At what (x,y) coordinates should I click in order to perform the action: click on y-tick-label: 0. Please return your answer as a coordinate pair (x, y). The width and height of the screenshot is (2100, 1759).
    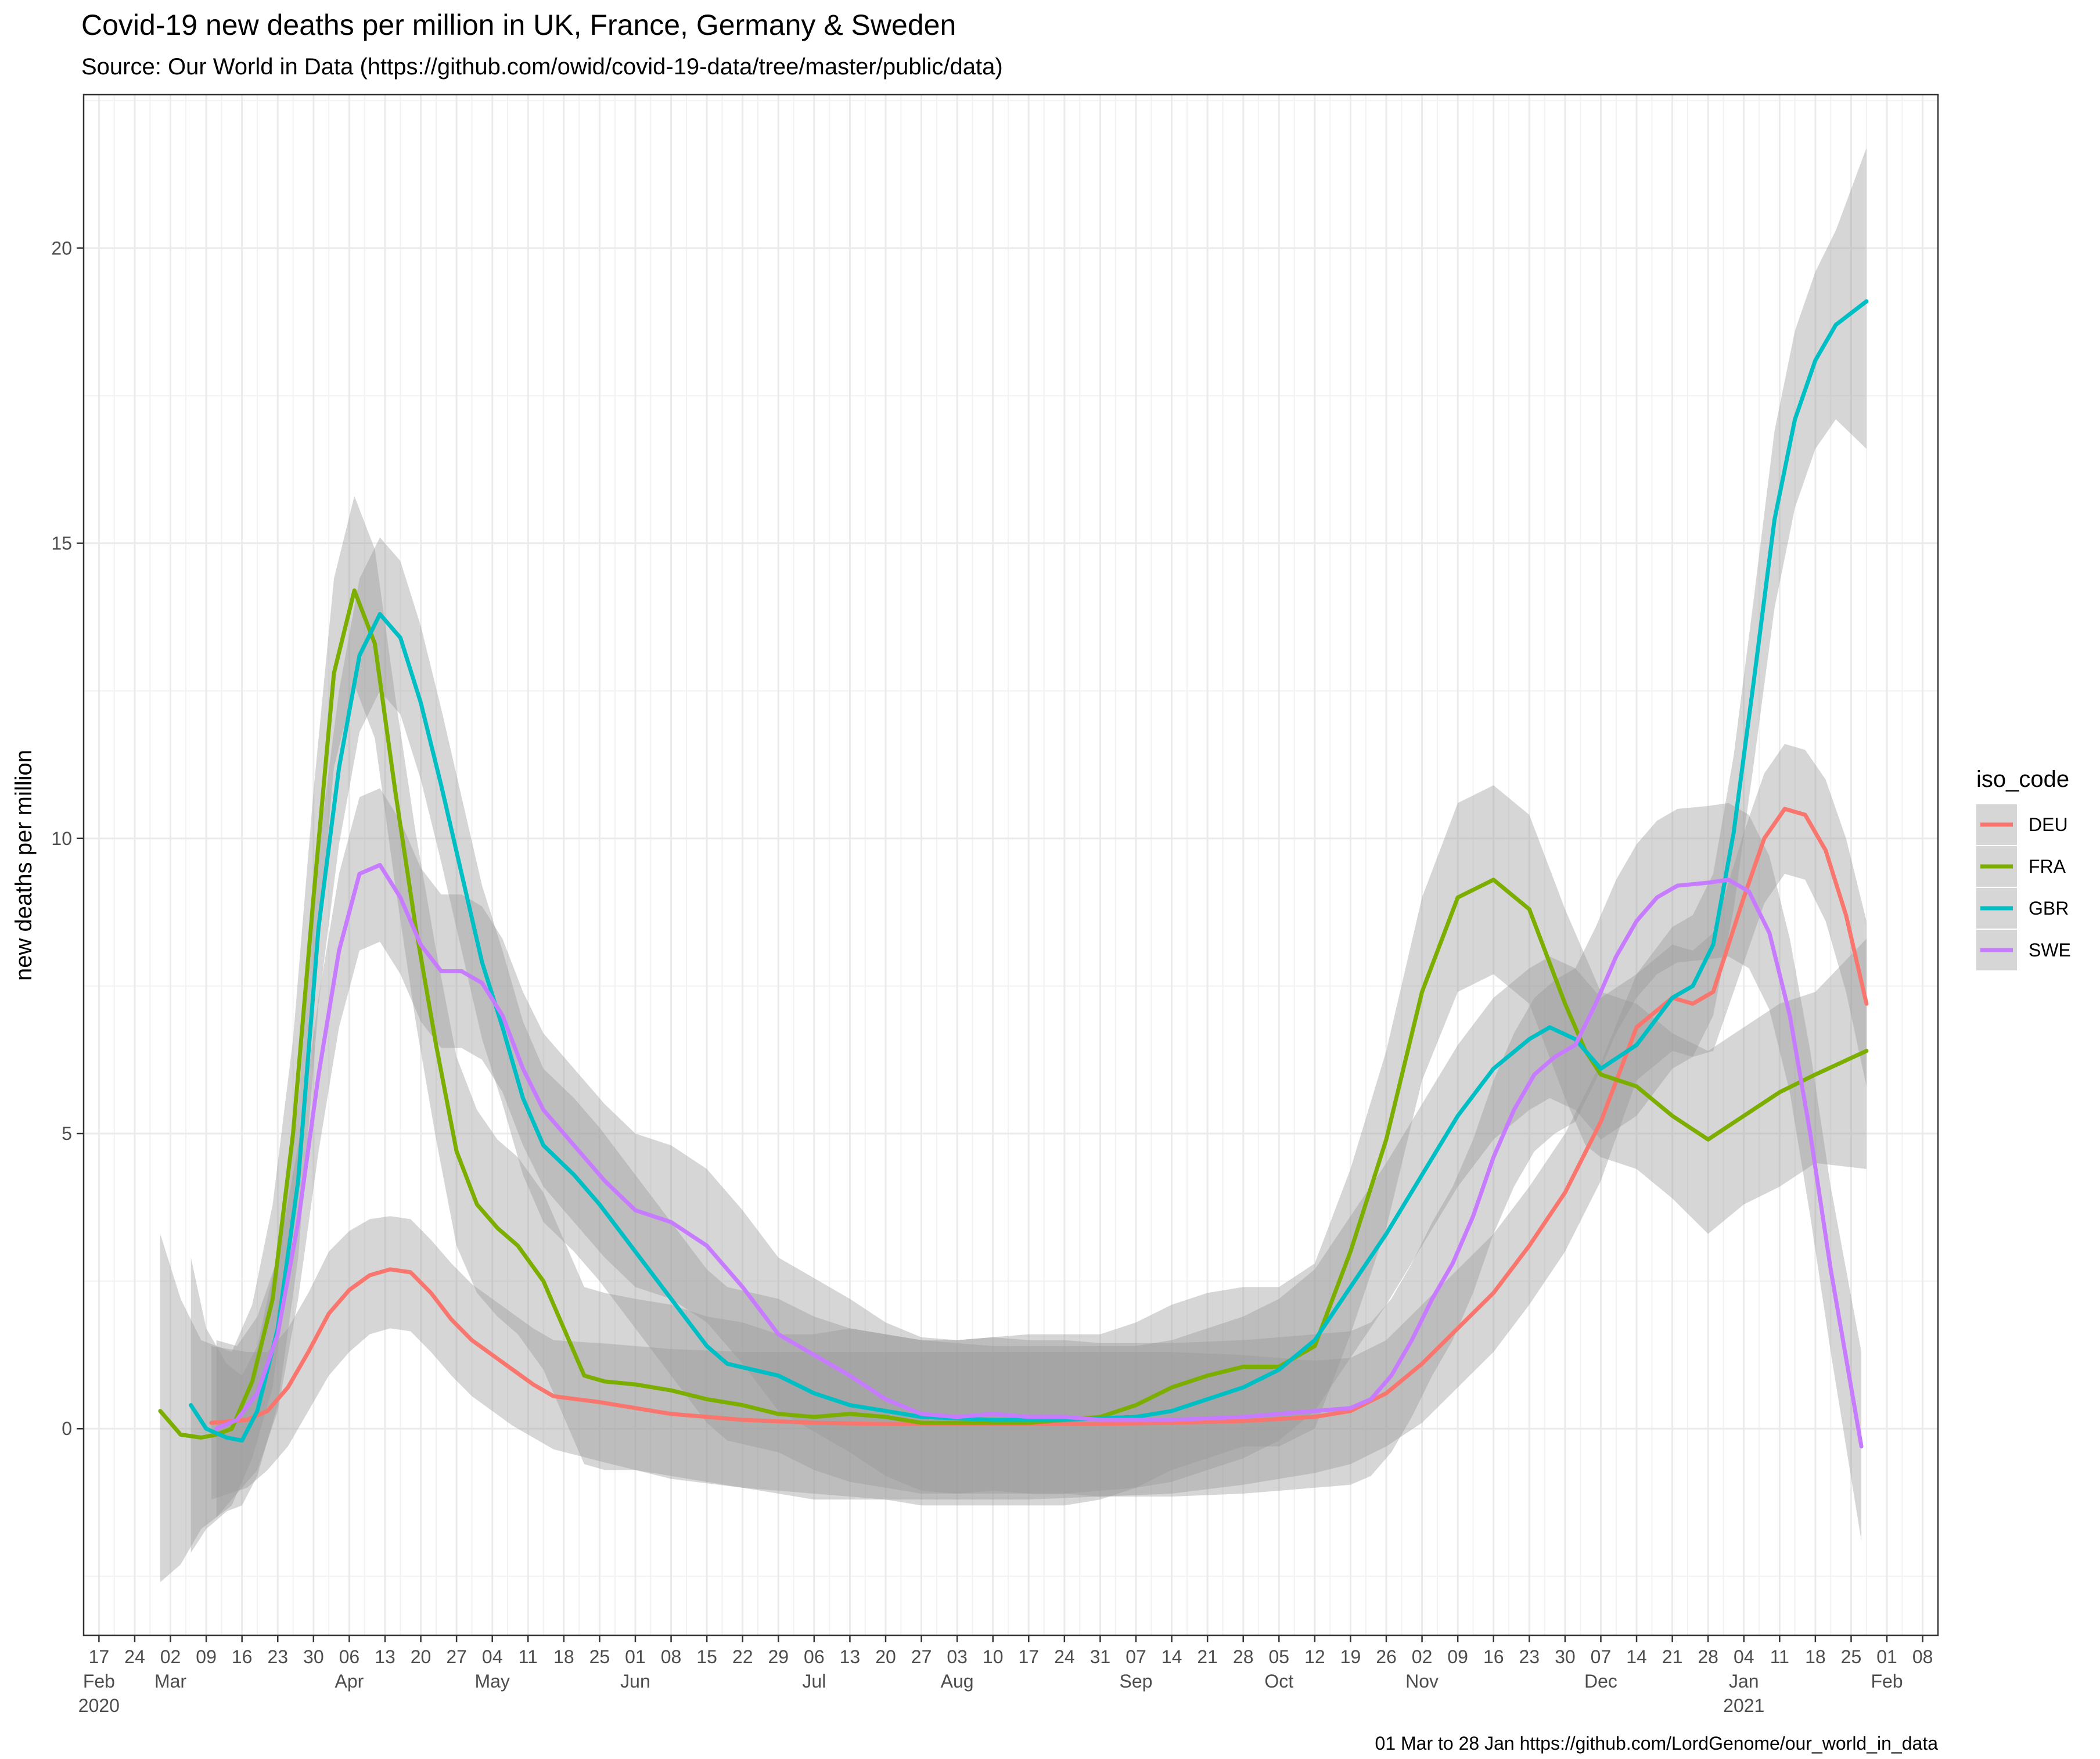
    Looking at the image, I should click on (67, 1428).